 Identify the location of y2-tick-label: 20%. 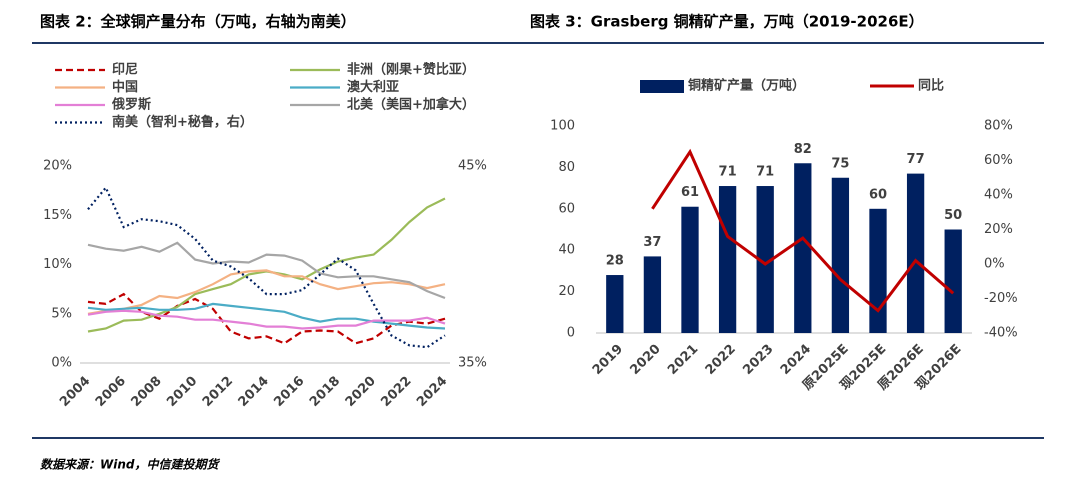
(998, 229).